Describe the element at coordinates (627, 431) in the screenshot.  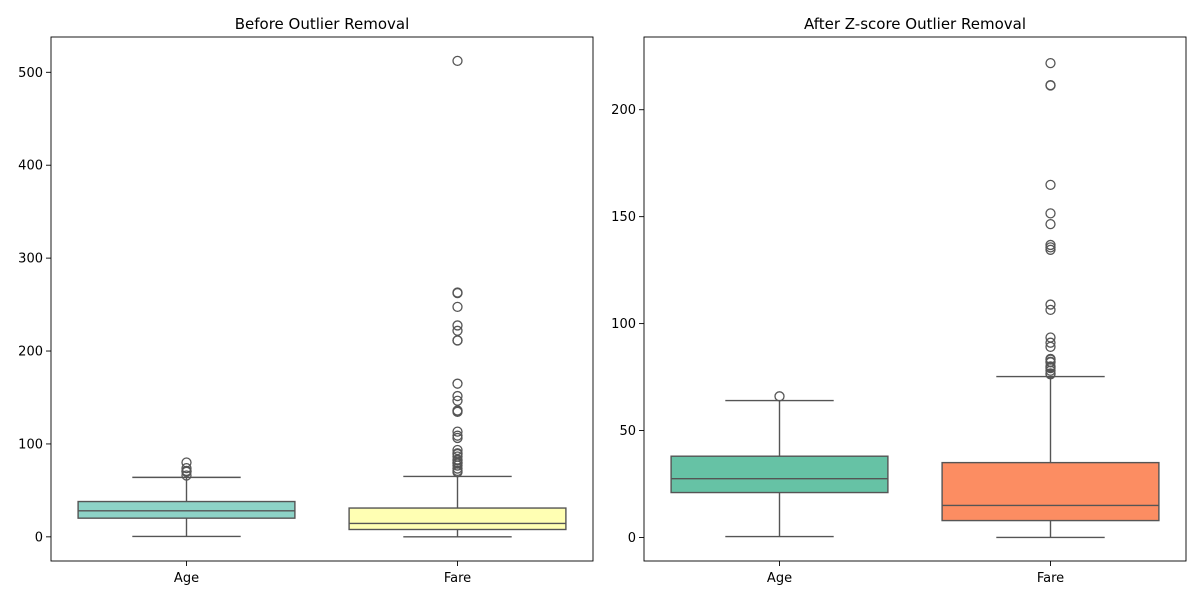
I see `y-tick-label: 50` at that location.